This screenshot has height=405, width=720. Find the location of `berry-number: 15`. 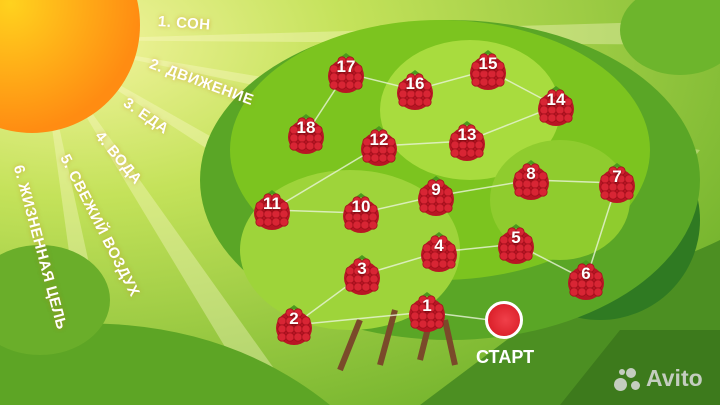

berry-number: 15 is located at coordinates (488, 63).